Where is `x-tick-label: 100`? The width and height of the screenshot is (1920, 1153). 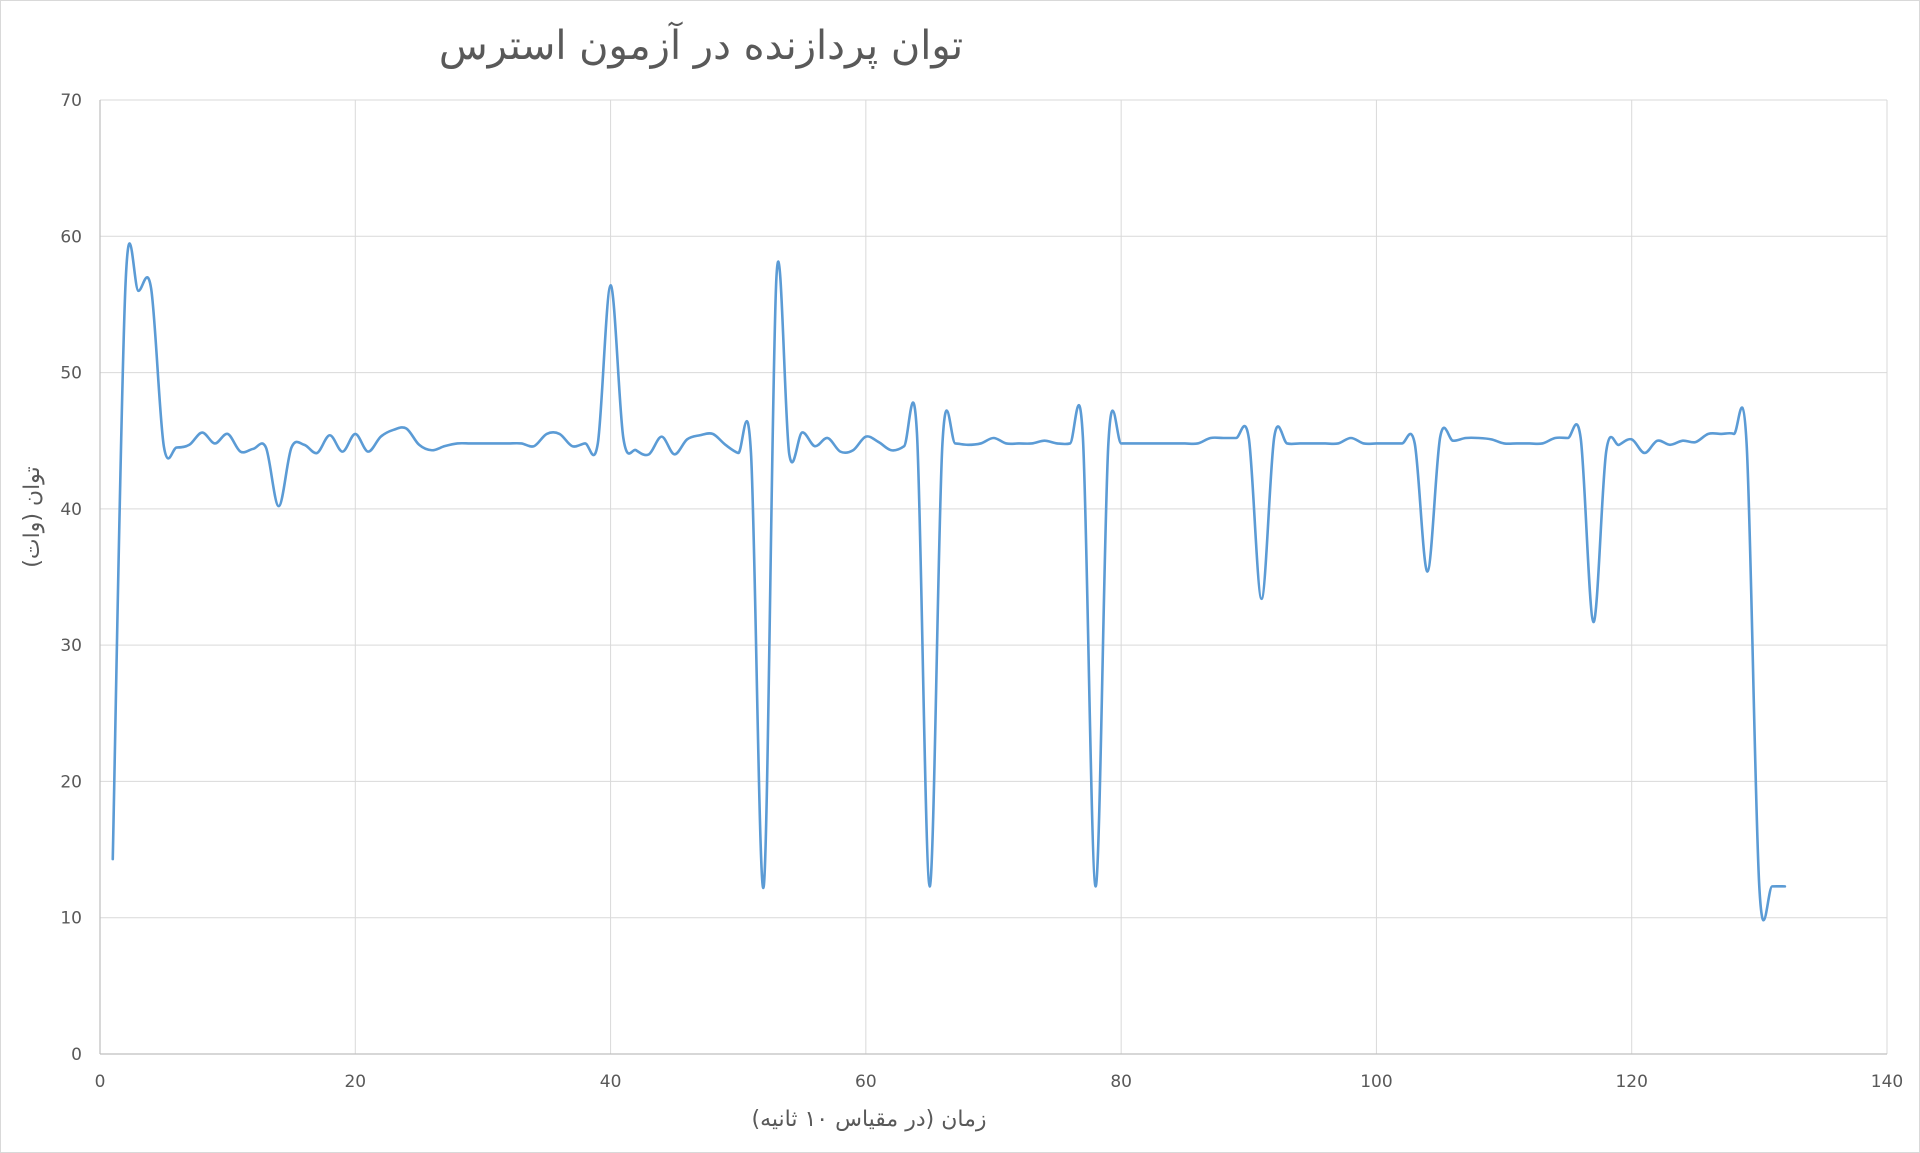 x-tick-label: 100 is located at coordinates (1376, 1082).